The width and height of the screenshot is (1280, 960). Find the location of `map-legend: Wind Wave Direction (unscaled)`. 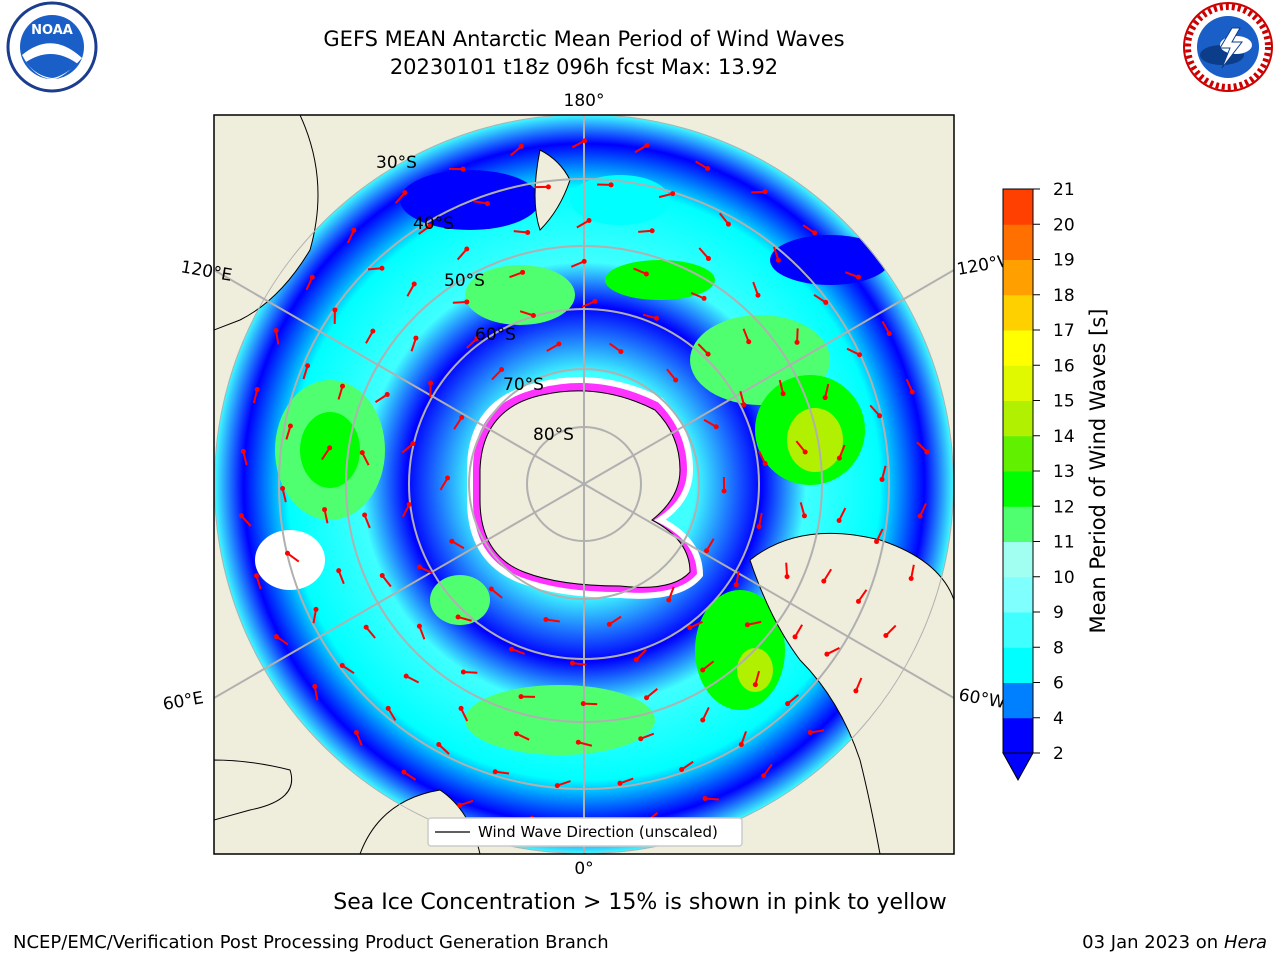

map-legend: Wind Wave Direction (unscaled) is located at coordinates (585, 832).